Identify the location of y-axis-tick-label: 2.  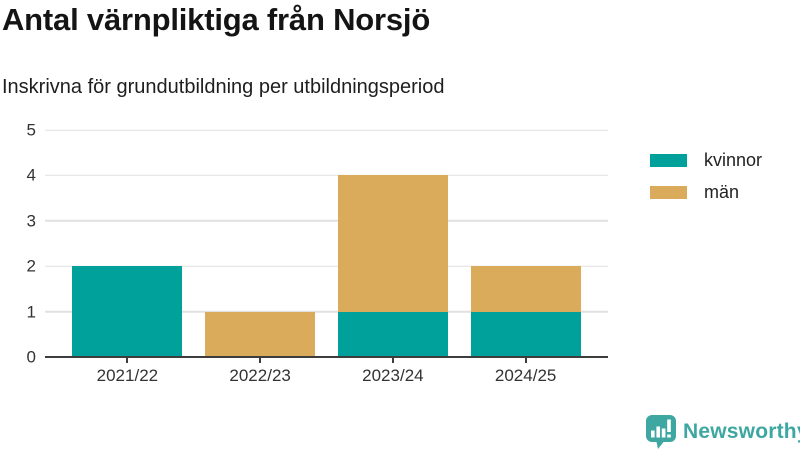
(31, 266).